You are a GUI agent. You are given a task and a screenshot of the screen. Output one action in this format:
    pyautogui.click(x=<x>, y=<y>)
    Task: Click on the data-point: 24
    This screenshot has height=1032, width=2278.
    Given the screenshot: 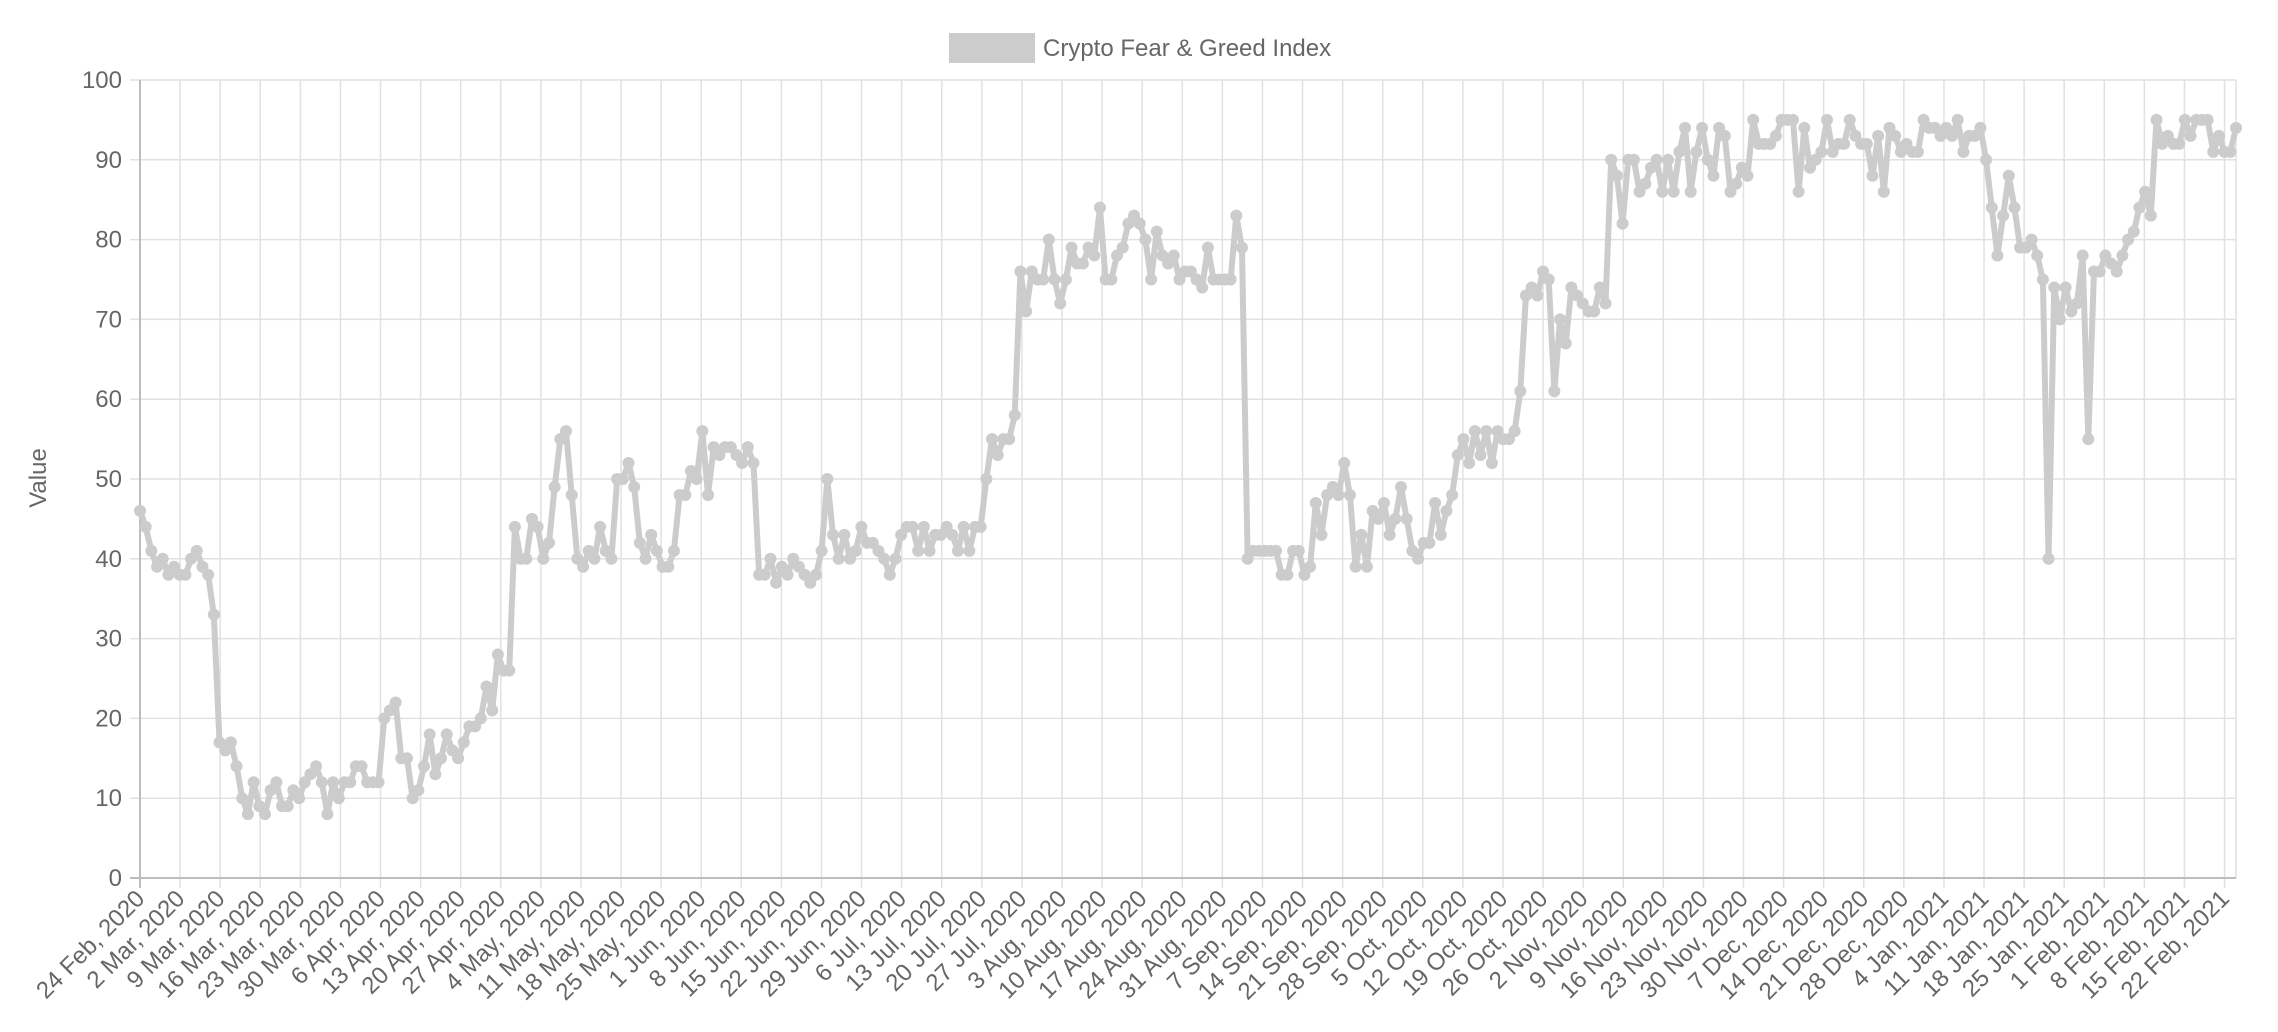 What is the action you would take?
    pyautogui.click(x=486, y=686)
    